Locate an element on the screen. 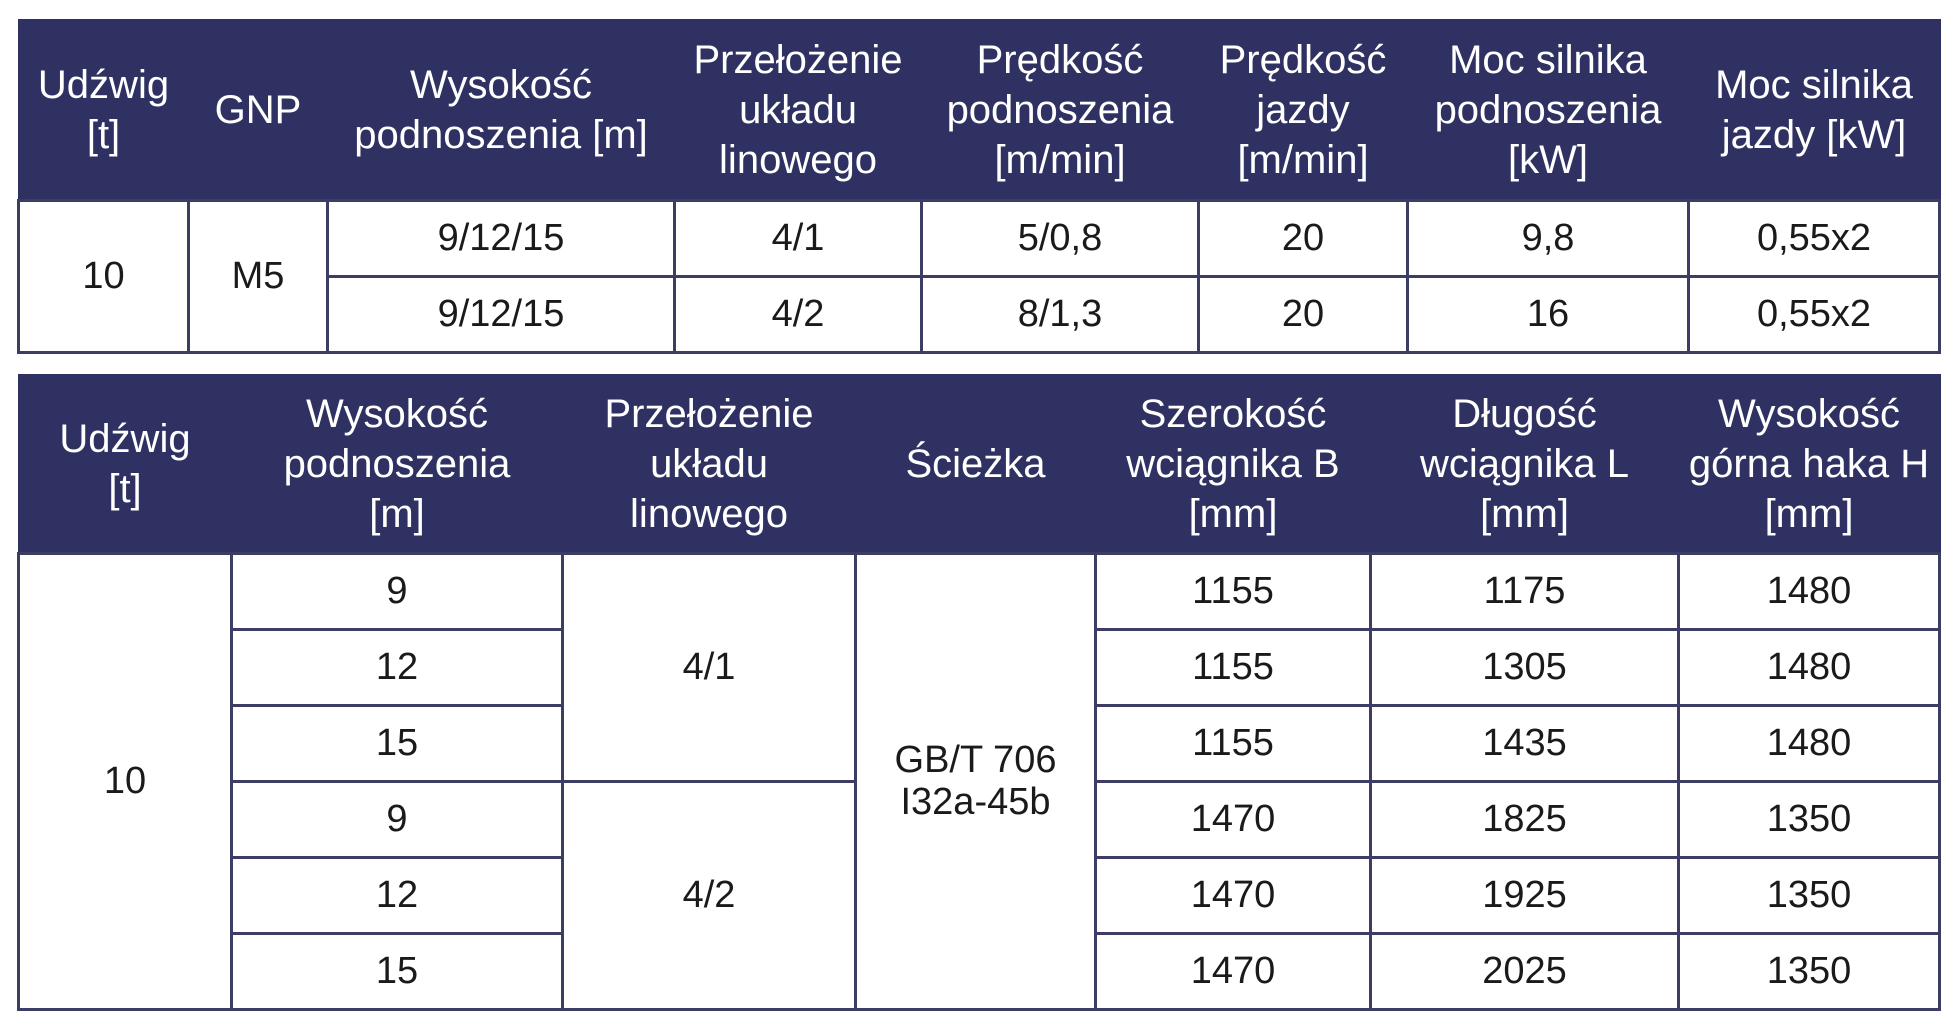 The image size is (1953, 1031). header-line: [m/min] is located at coordinates (1060, 159).